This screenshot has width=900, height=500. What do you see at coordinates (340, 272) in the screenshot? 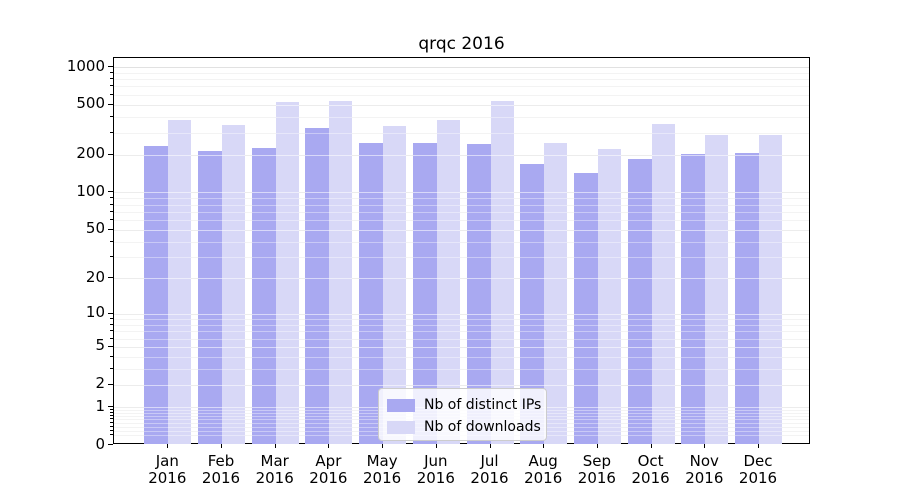
I see `bar-downloads-apr` at bounding box center [340, 272].